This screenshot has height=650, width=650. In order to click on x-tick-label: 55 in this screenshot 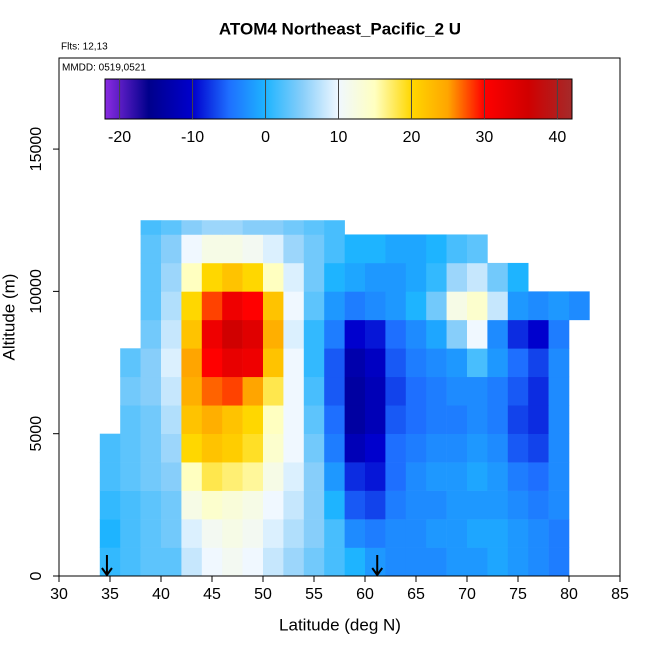, I will do `click(314, 594)`.